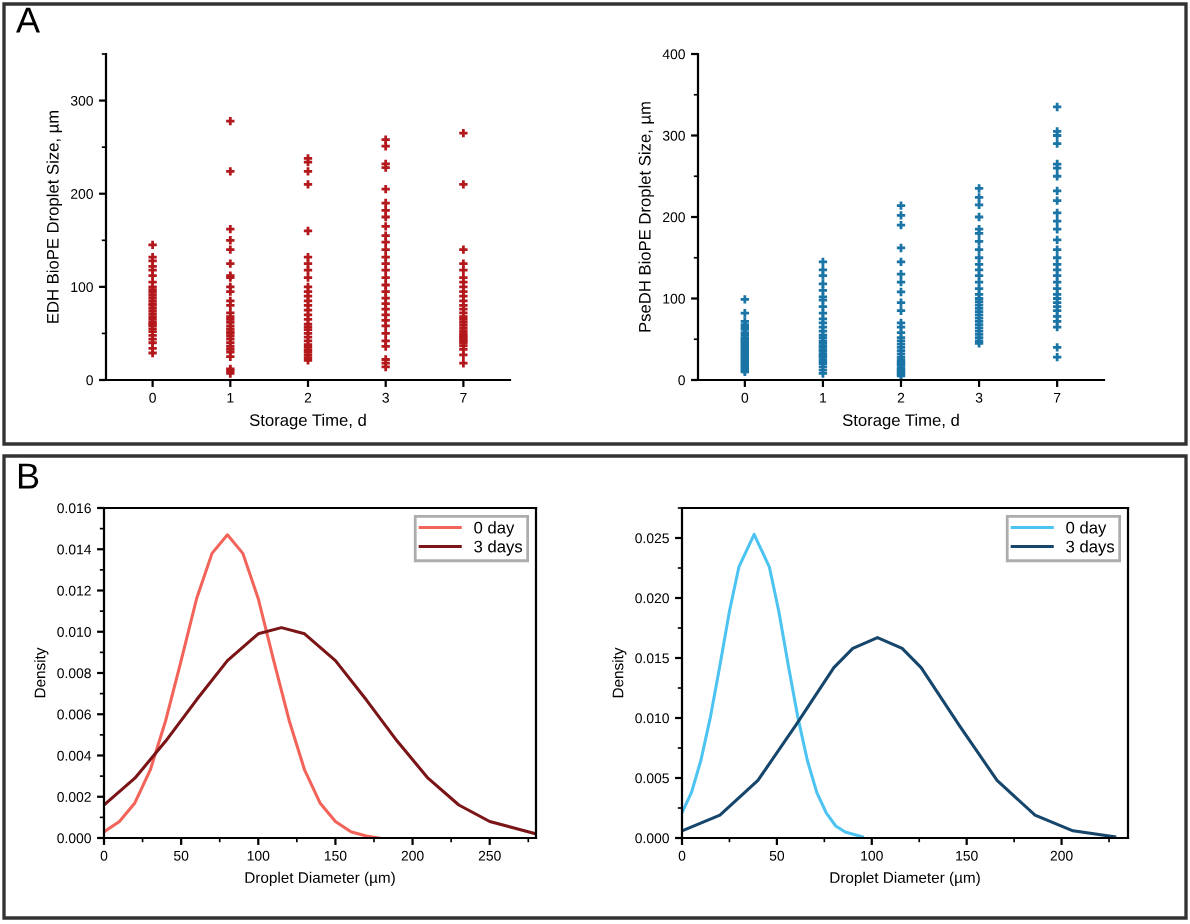  Describe the element at coordinates (54, 216) in the screenshot. I see `y-axis-title: EDH BioPE Droplet Size, µm` at that location.